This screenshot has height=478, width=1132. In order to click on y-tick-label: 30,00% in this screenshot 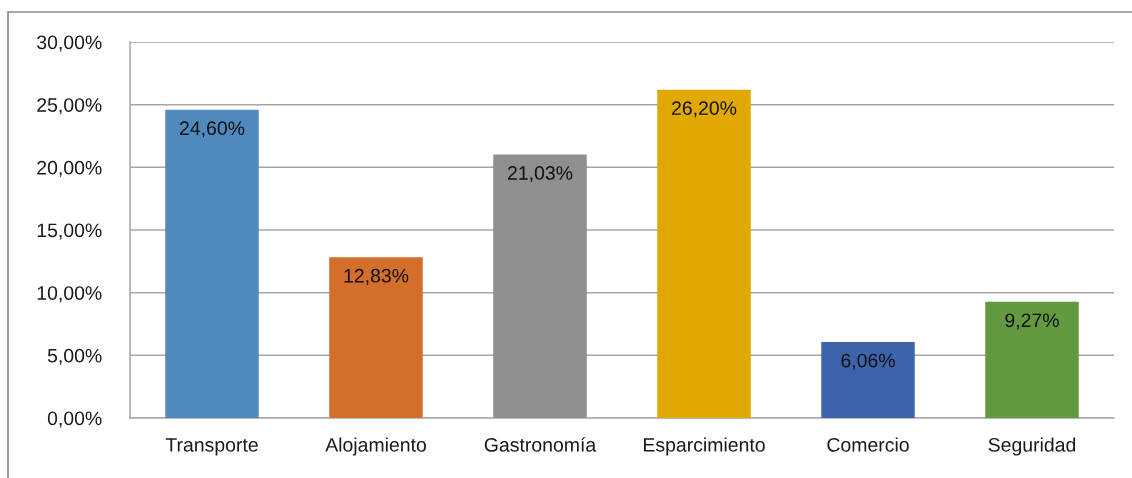, I will do `click(69, 43)`.